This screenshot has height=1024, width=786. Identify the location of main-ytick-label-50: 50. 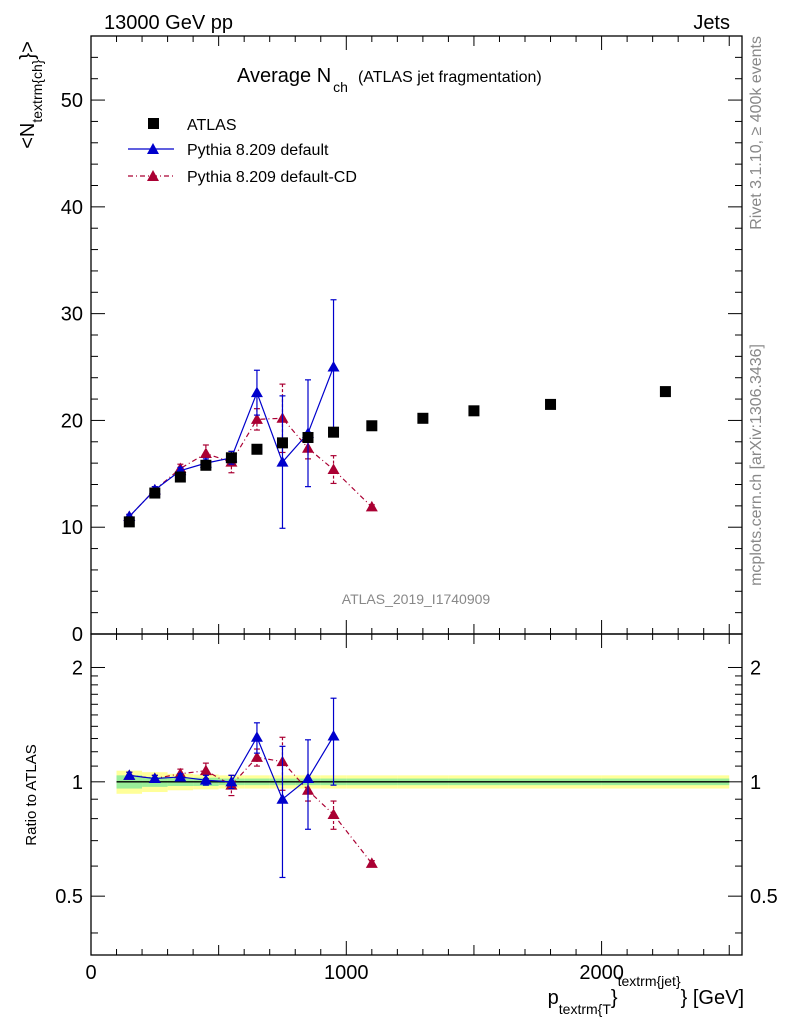
(72, 101).